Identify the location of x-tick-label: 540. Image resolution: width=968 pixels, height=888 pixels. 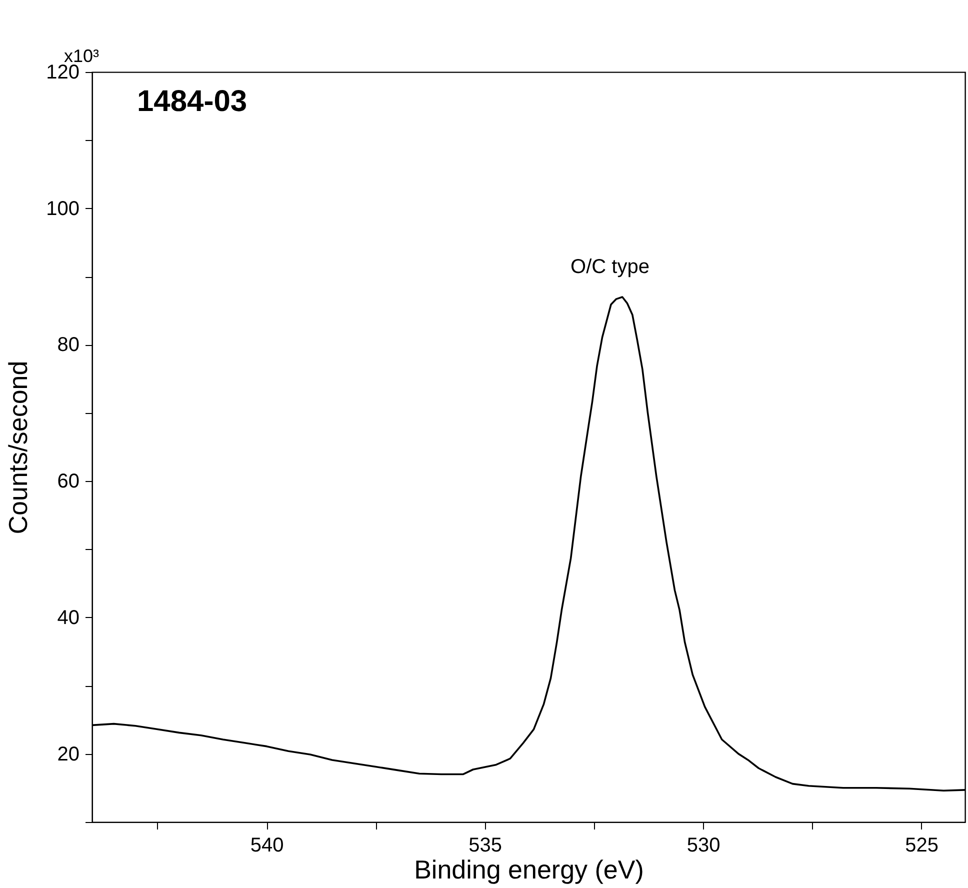
(267, 845).